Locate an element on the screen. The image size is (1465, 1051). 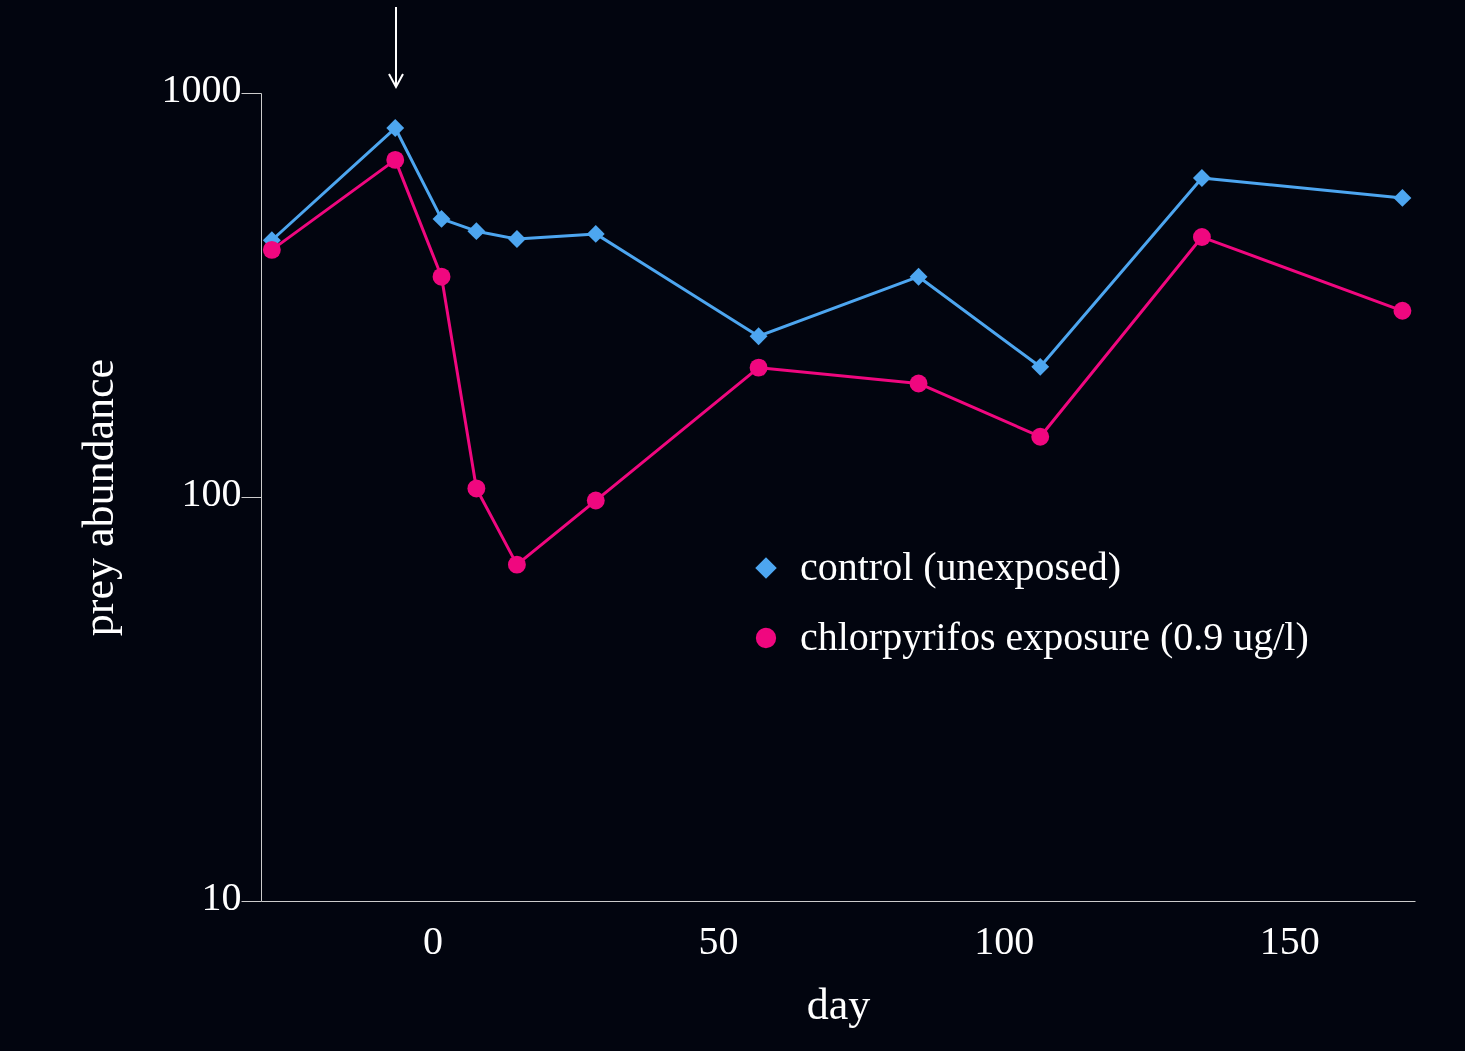
legend-label: chlorpyrifos exposure (0.9 ug/l) is located at coordinates (1054, 636).